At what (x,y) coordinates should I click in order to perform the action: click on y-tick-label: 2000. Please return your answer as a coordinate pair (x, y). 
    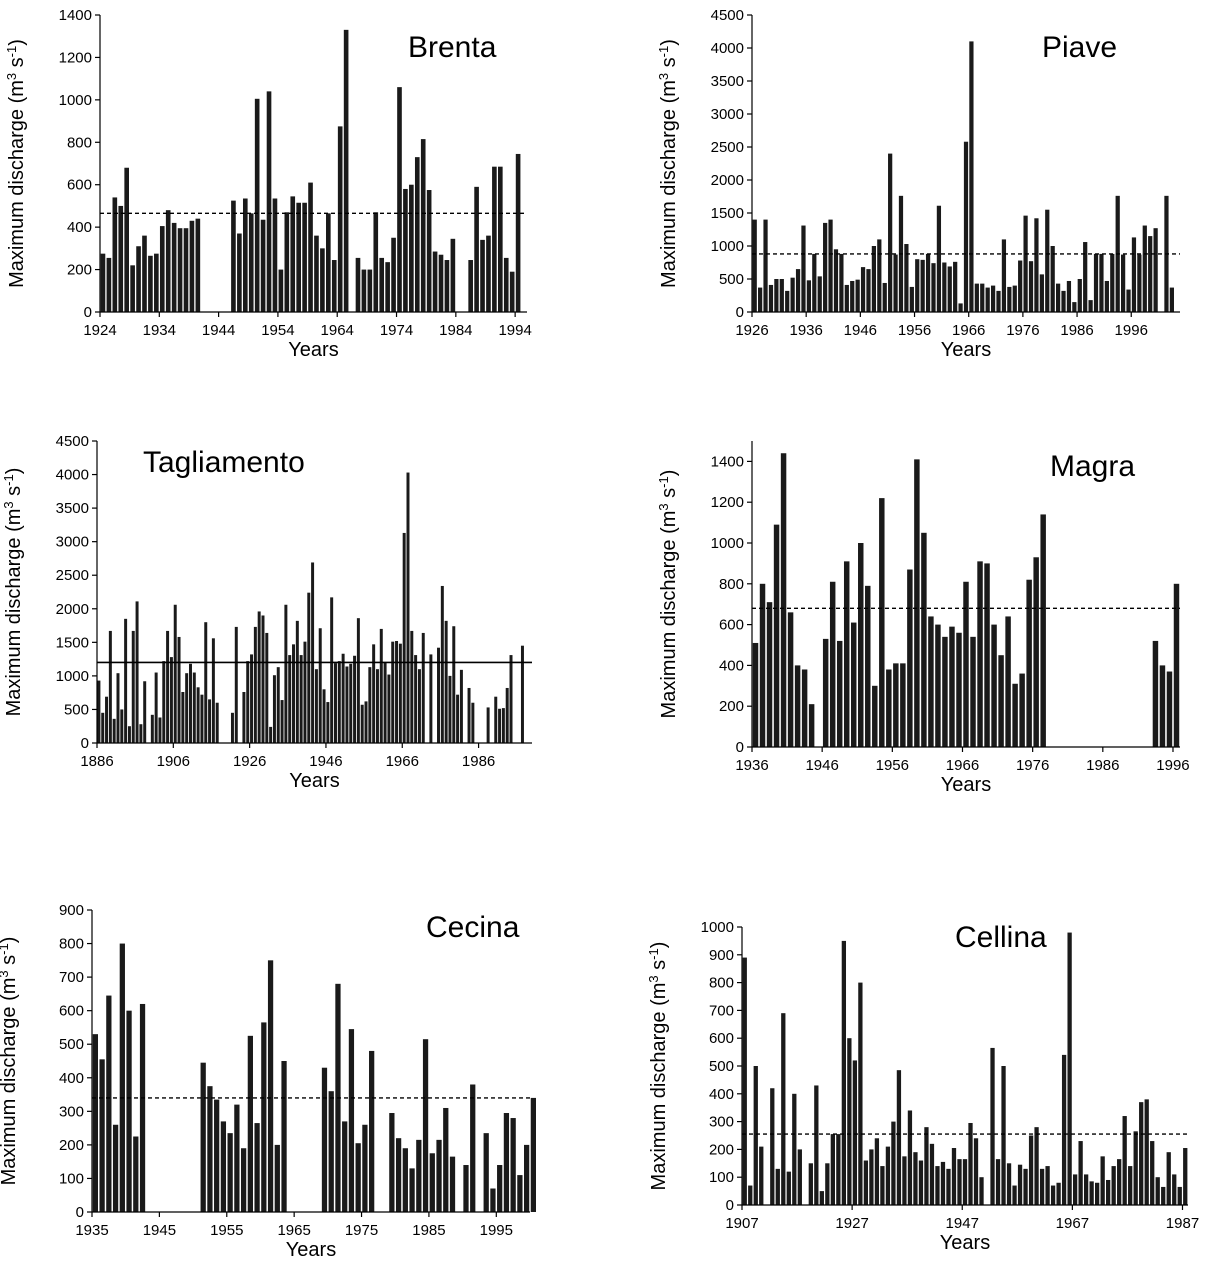
    Looking at the image, I should click on (72, 609).